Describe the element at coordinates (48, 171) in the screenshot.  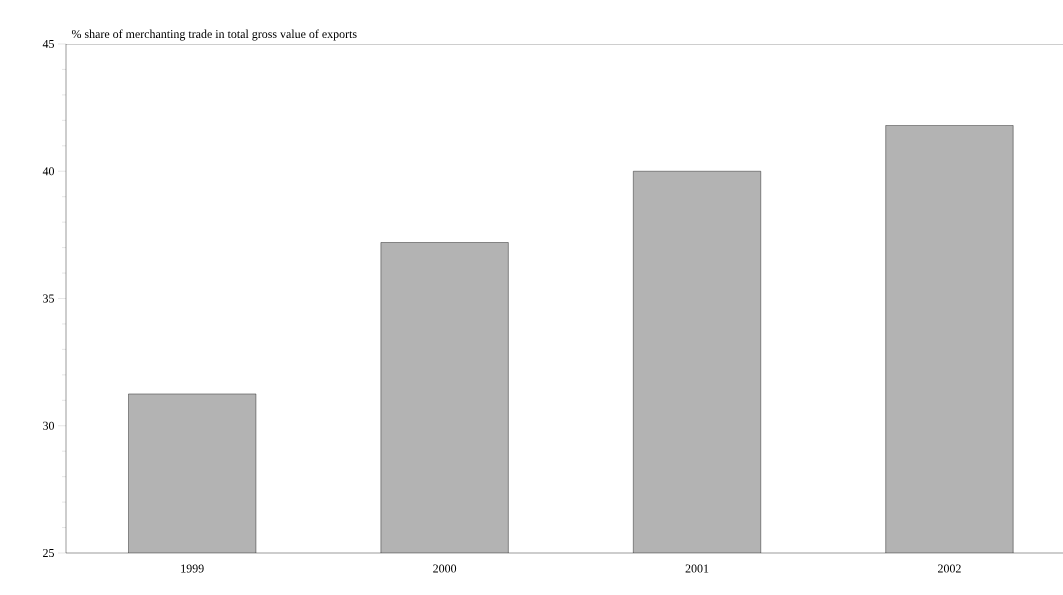
I see `y-tick-label: 40` at that location.